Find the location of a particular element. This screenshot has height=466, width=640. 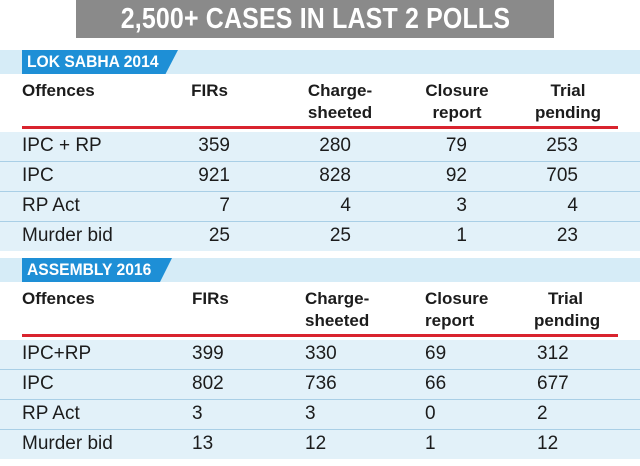

cell-closure: 0 is located at coordinates (430, 413).